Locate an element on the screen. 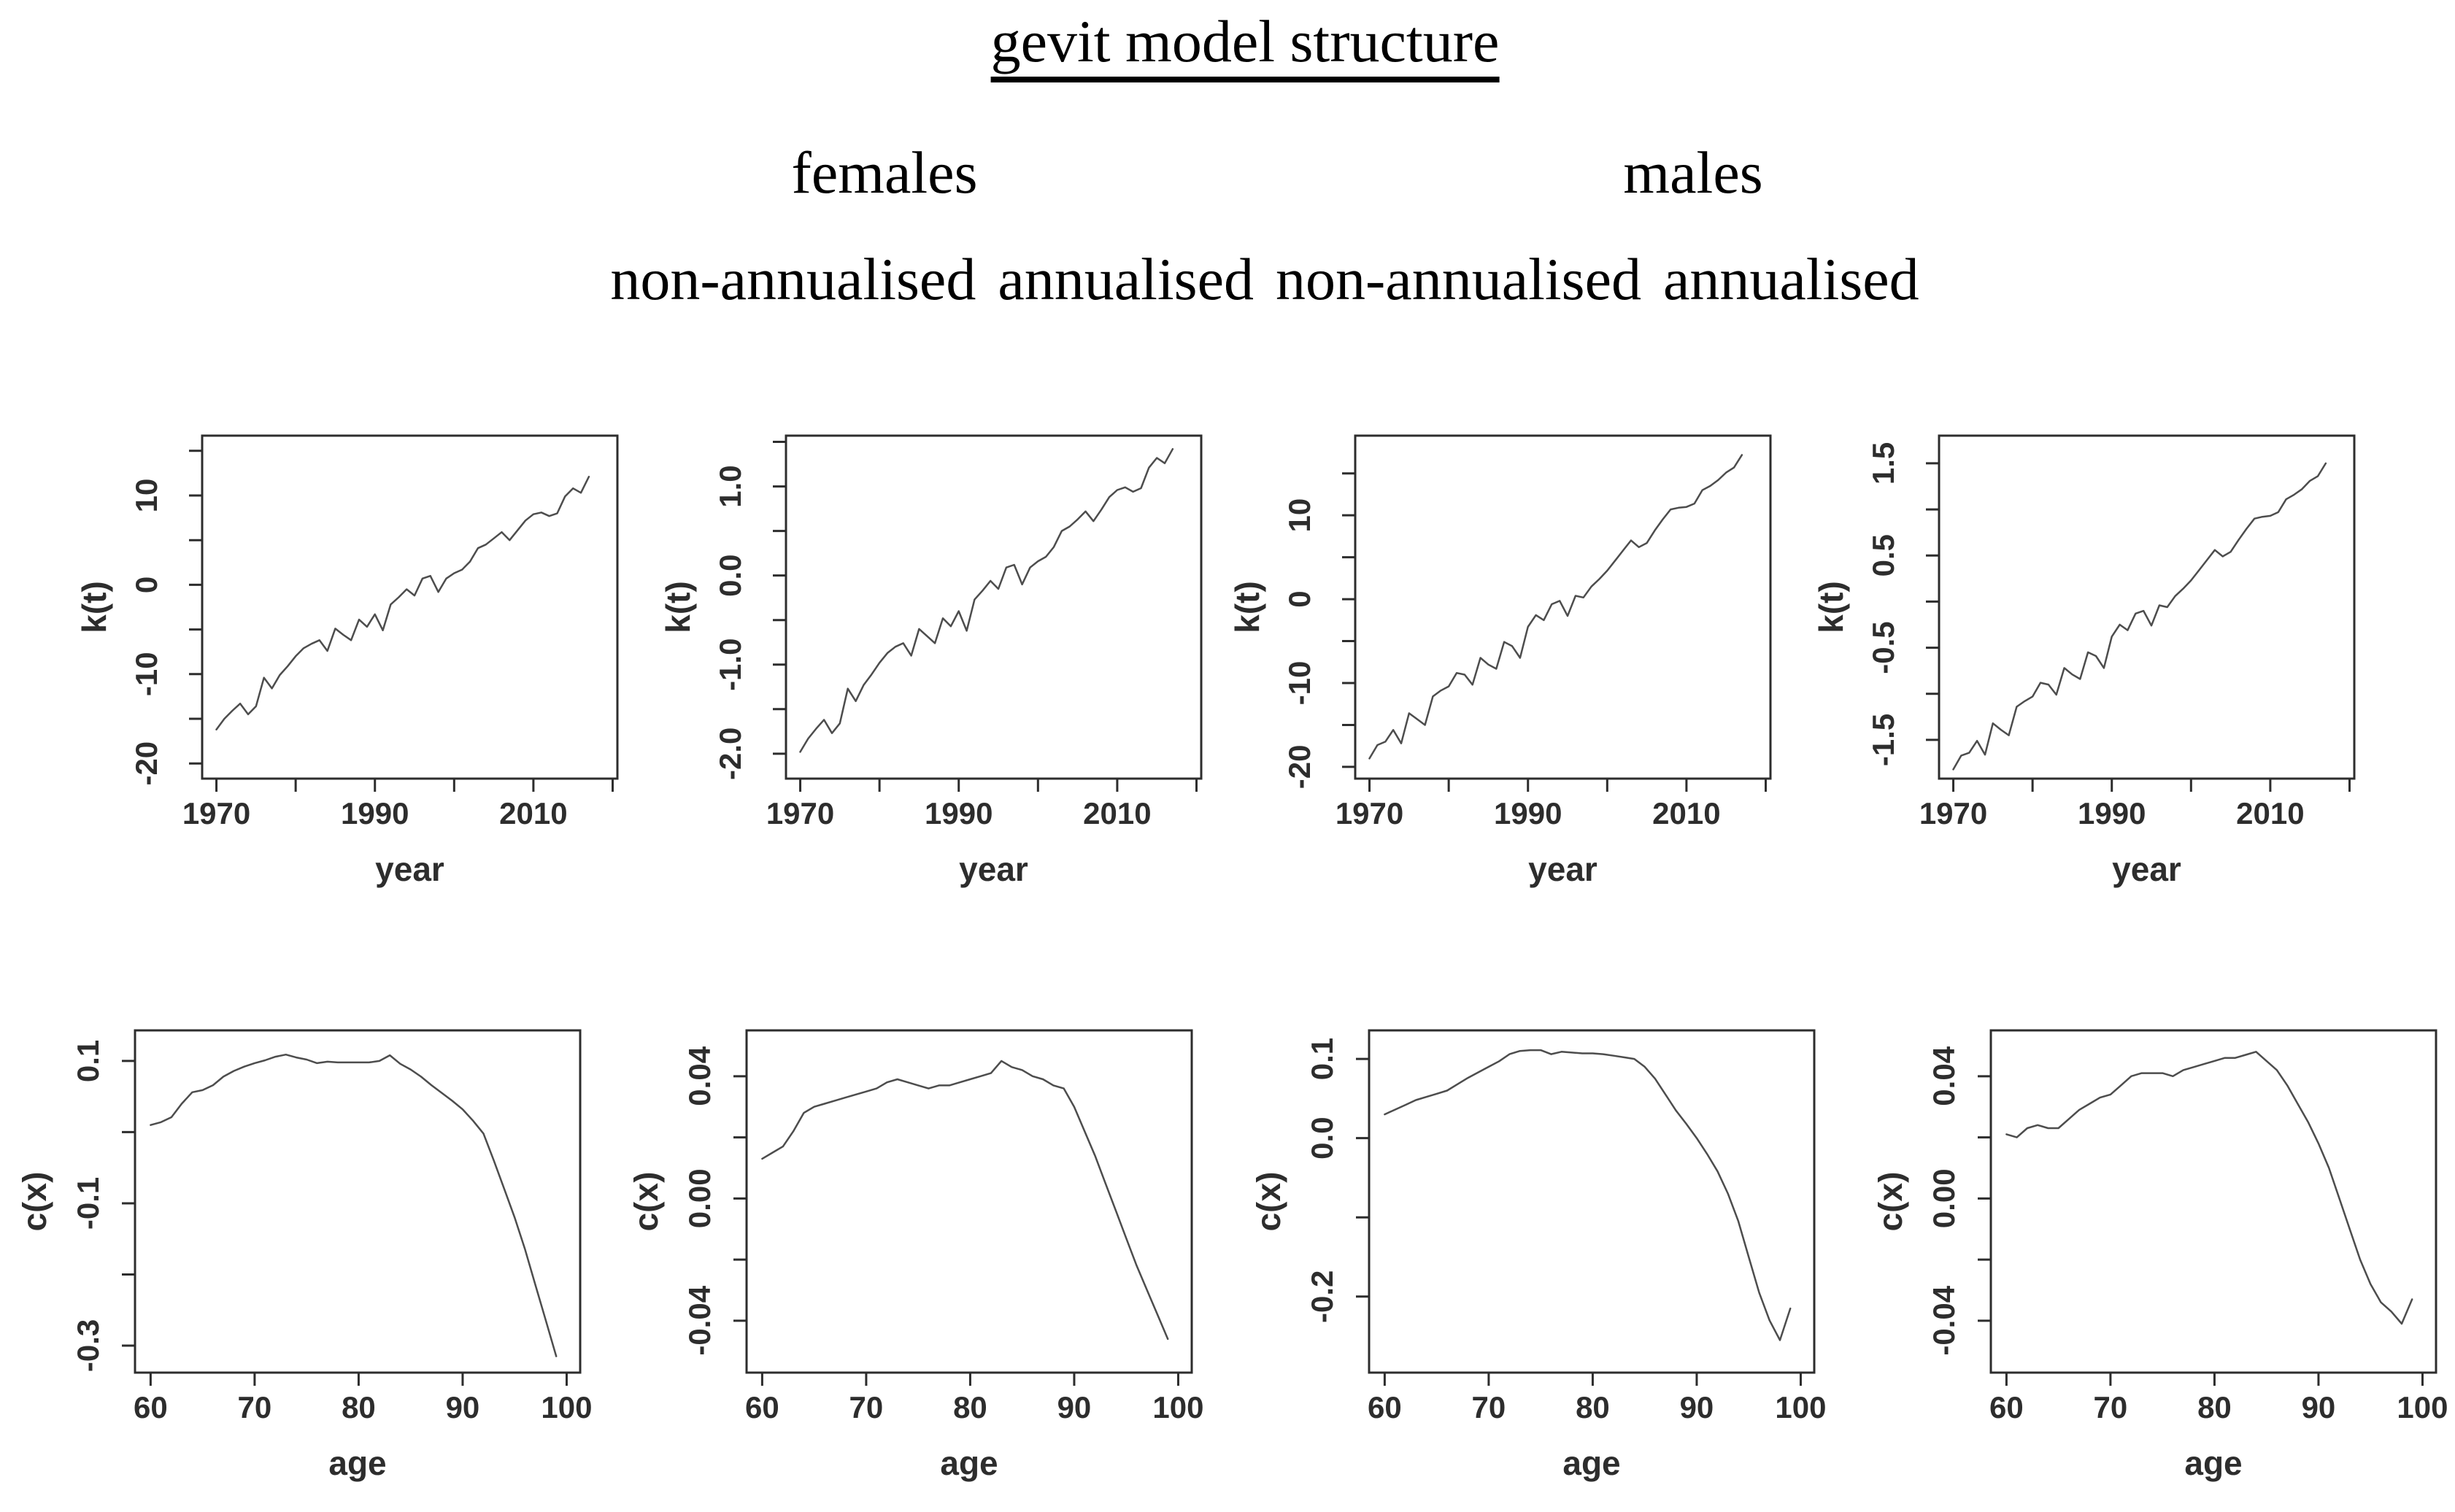 This screenshot has width=2455, height=1512. plot-cx-females-annualised: 60 70 80 90 100 -0.04 0.00 0.04 age c(x) is located at coordinates (918, 1255).